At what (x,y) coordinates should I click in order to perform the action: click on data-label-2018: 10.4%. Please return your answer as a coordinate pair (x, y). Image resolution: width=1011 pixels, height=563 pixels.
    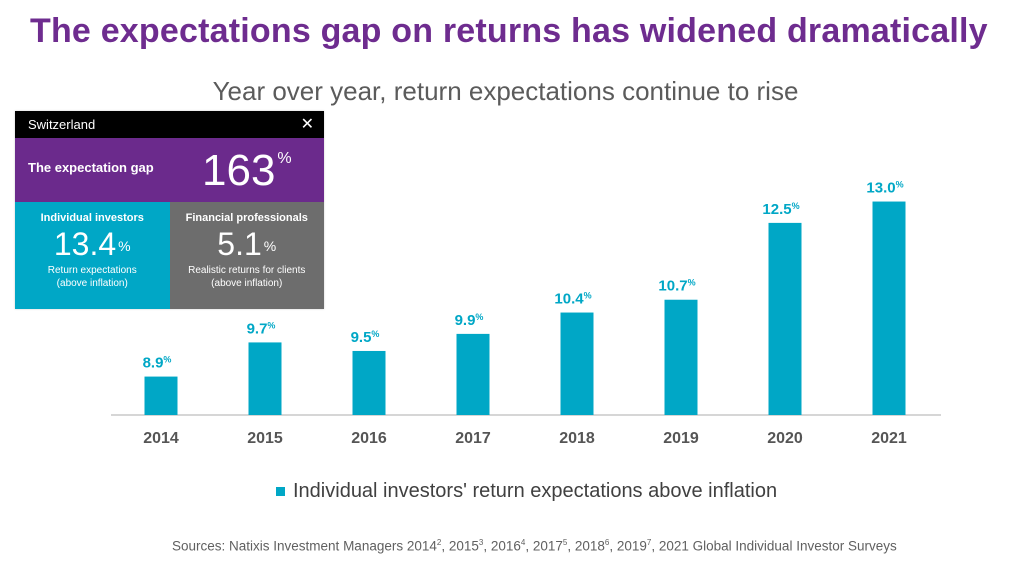
    Looking at the image, I should click on (572, 299).